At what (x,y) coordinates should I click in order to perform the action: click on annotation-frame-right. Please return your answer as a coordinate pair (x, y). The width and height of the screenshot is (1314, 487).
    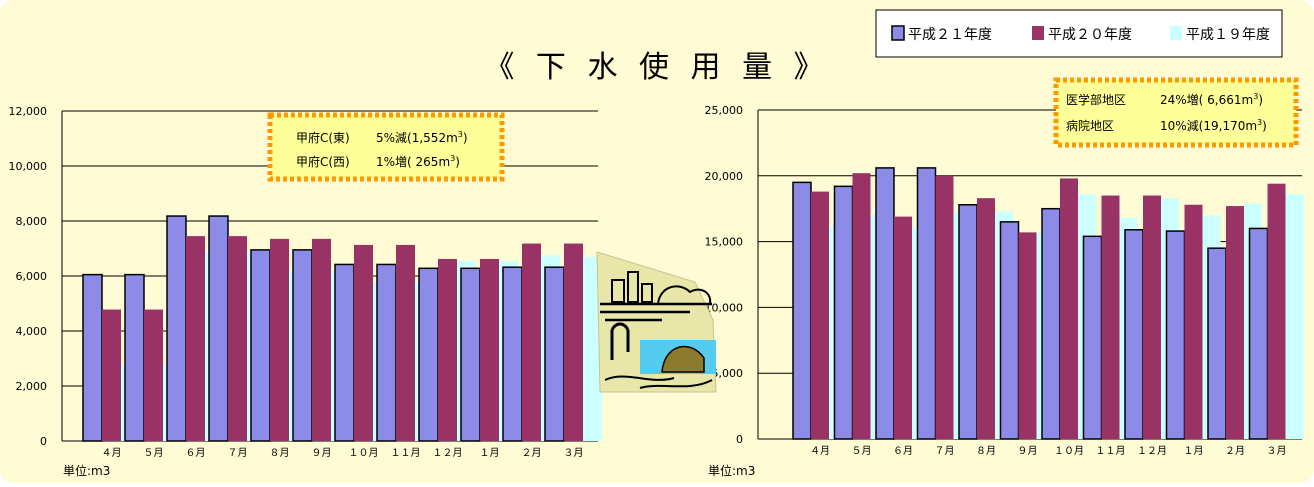
    Looking at the image, I should click on (1176, 112).